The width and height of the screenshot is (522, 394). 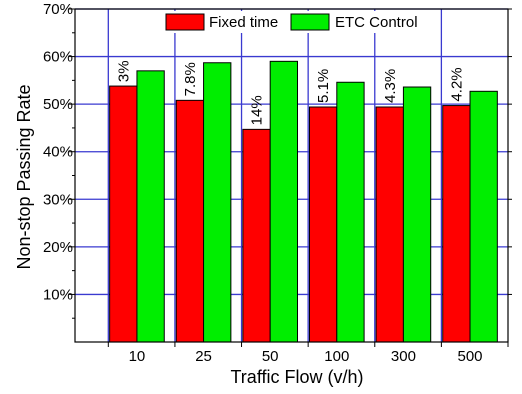 What do you see at coordinates (323, 86) in the screenshot?
I see `bar-annotation: 5.1%` at bounding box center [323, 86].